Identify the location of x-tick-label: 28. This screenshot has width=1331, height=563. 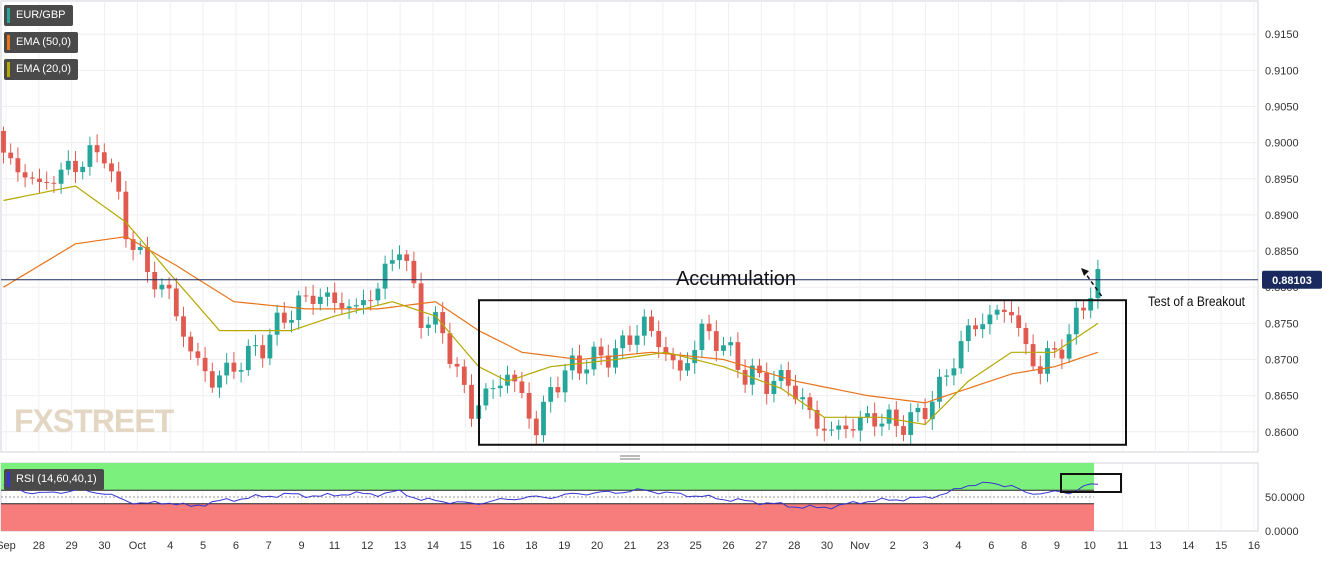
(39, 546).